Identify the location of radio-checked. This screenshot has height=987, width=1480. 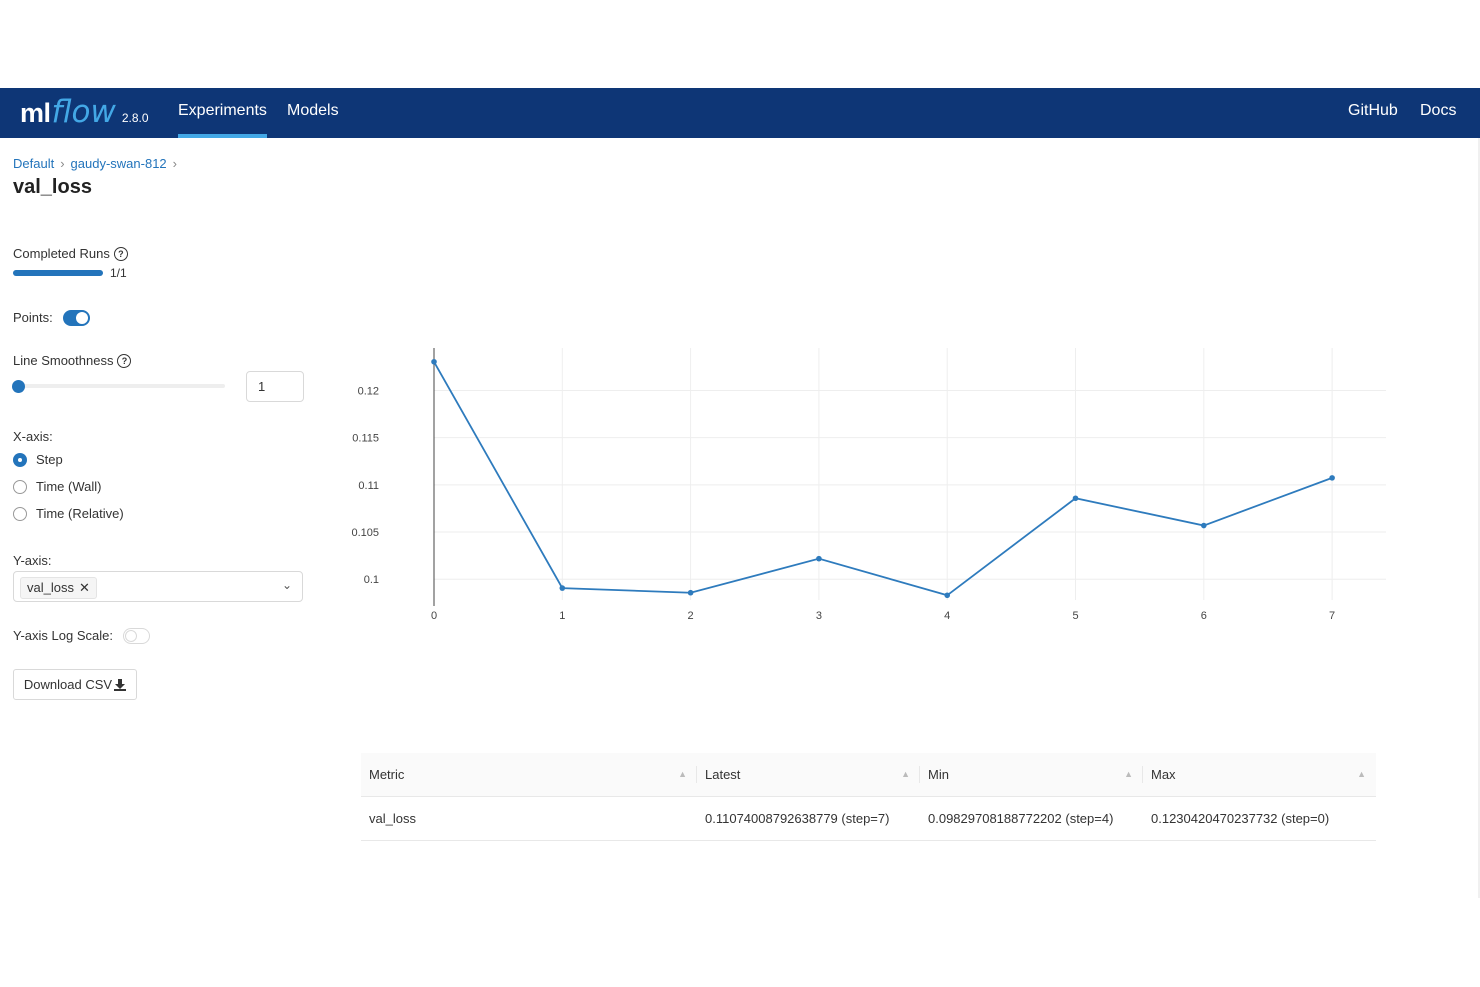
(20, 459).